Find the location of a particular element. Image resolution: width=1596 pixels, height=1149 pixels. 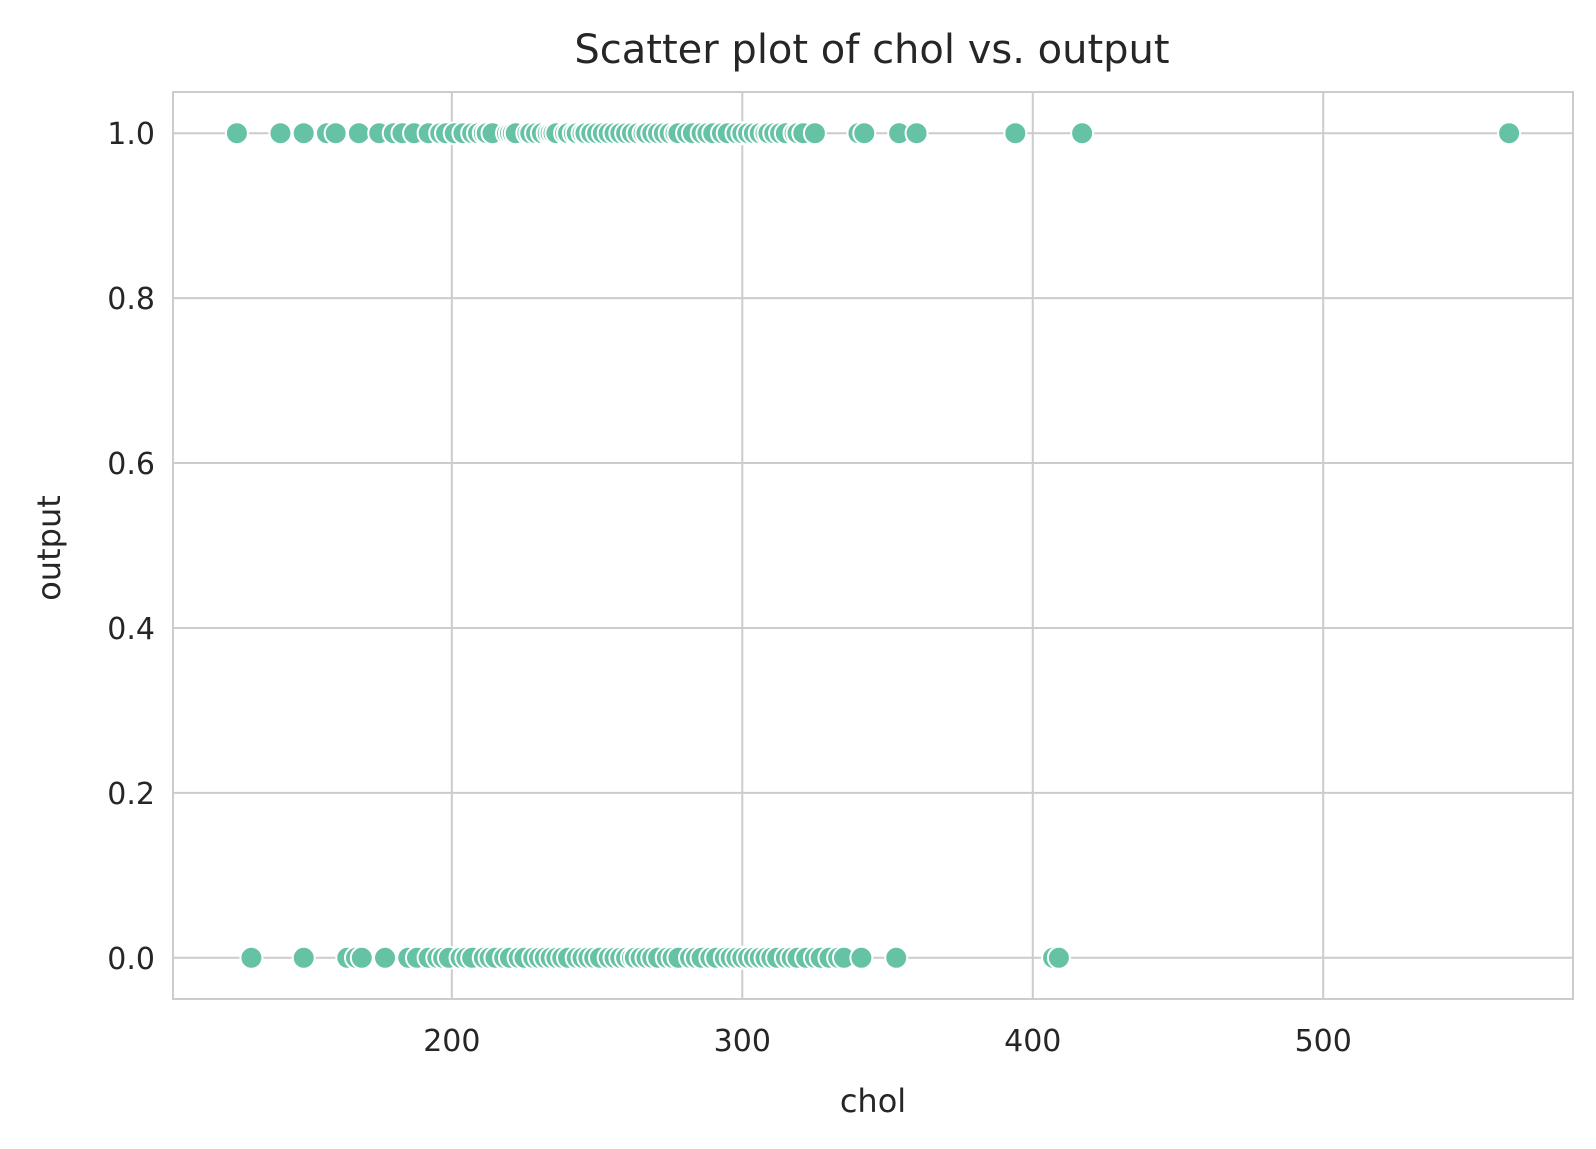

y-tick-labels: 0.0 0.2 0.4 0.6 0.8 1.0 is located at coordinates (131, 547).